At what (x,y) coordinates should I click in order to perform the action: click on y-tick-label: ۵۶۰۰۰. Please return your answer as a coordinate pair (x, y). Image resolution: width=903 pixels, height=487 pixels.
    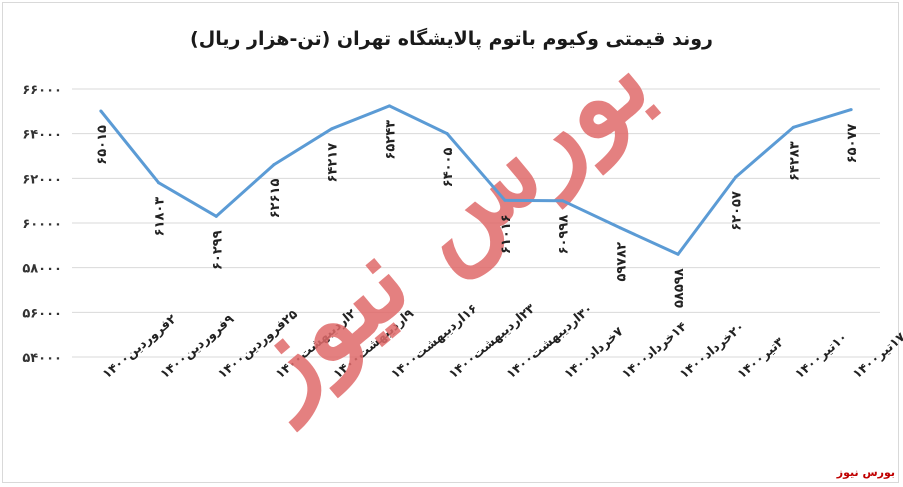
    Looking at the image, I should click on (42, 313).